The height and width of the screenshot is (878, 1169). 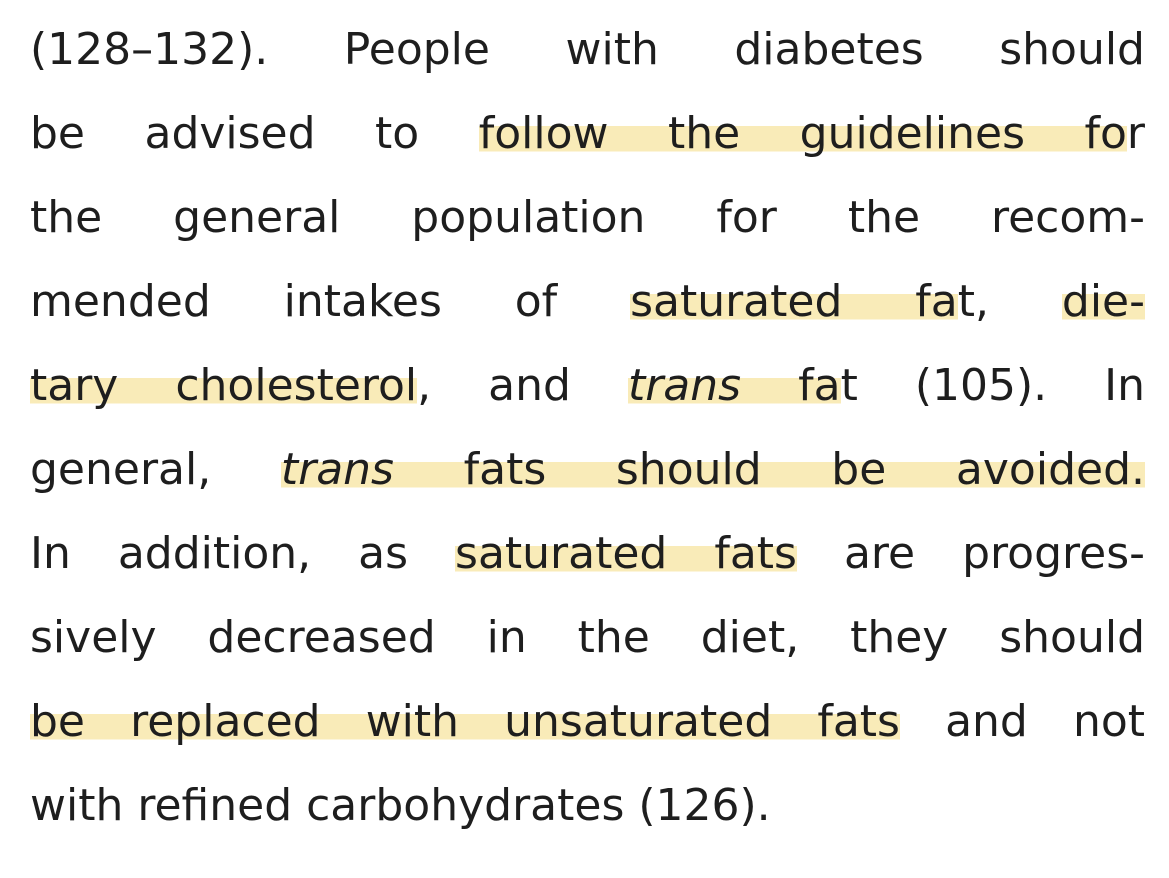 I want to click on text: general,, so click(x=155, y=469).